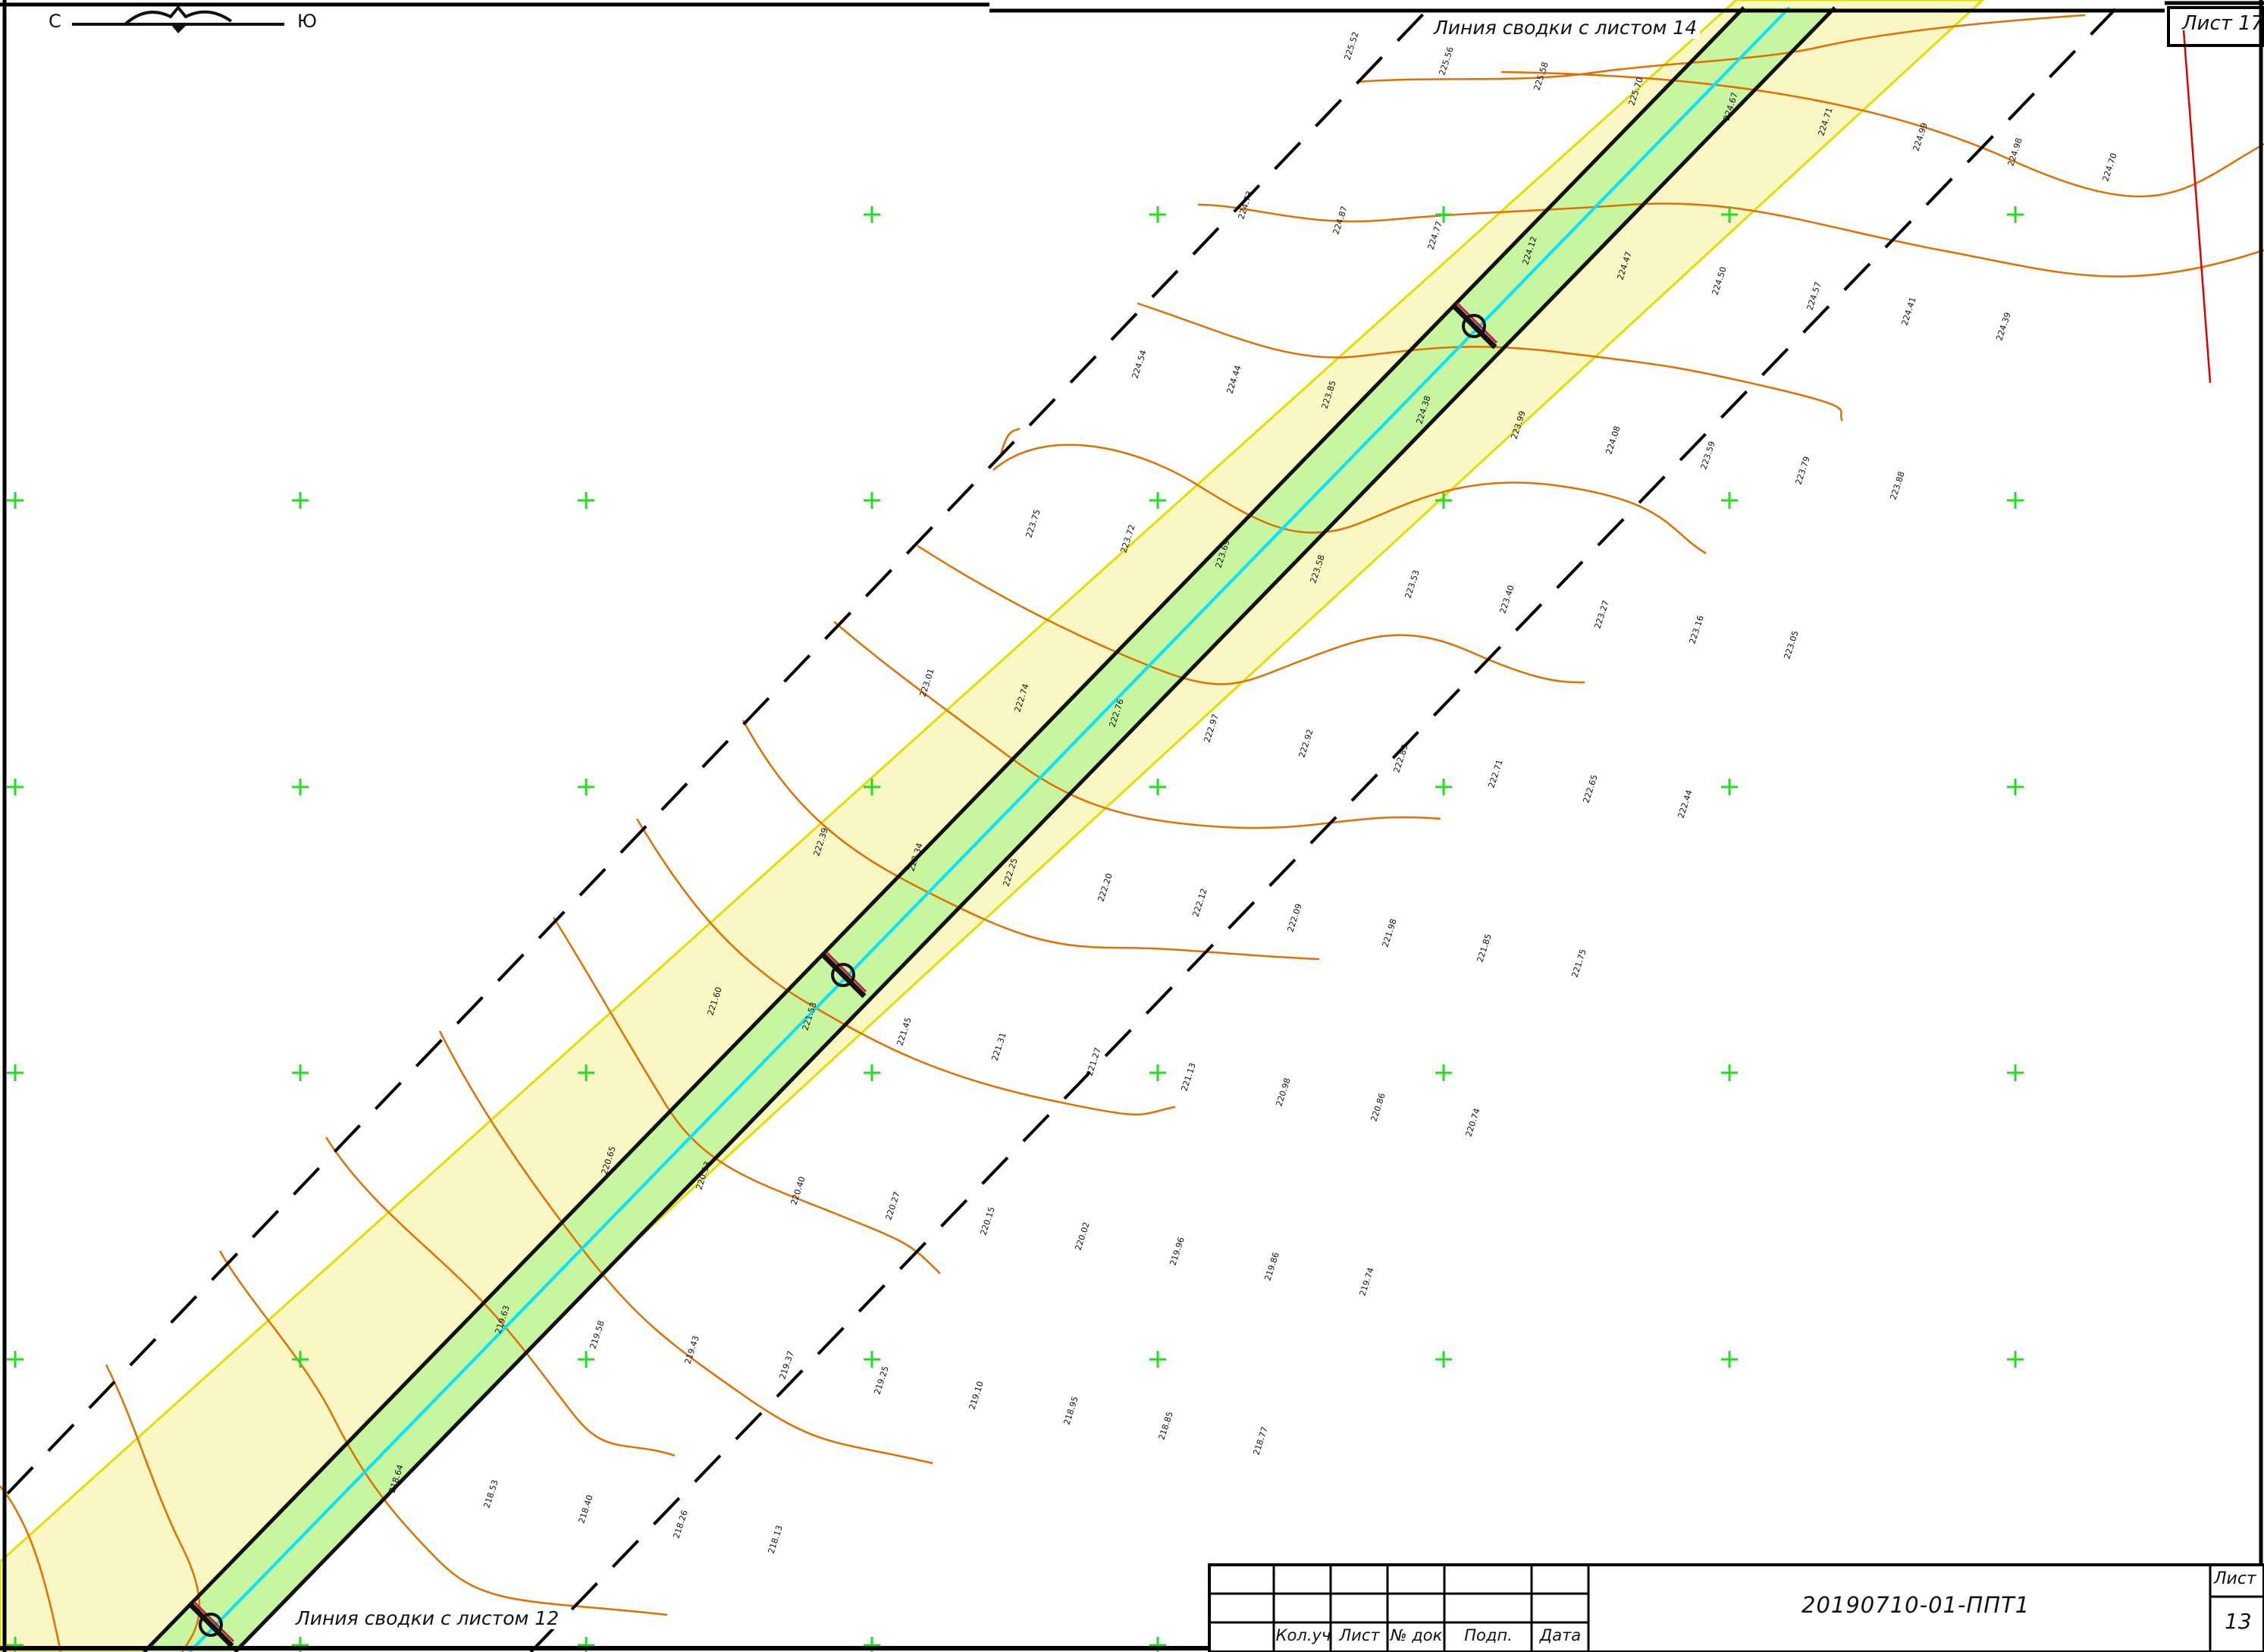  I want to click on elevation-label: 220.86, so click(1378, 1107).